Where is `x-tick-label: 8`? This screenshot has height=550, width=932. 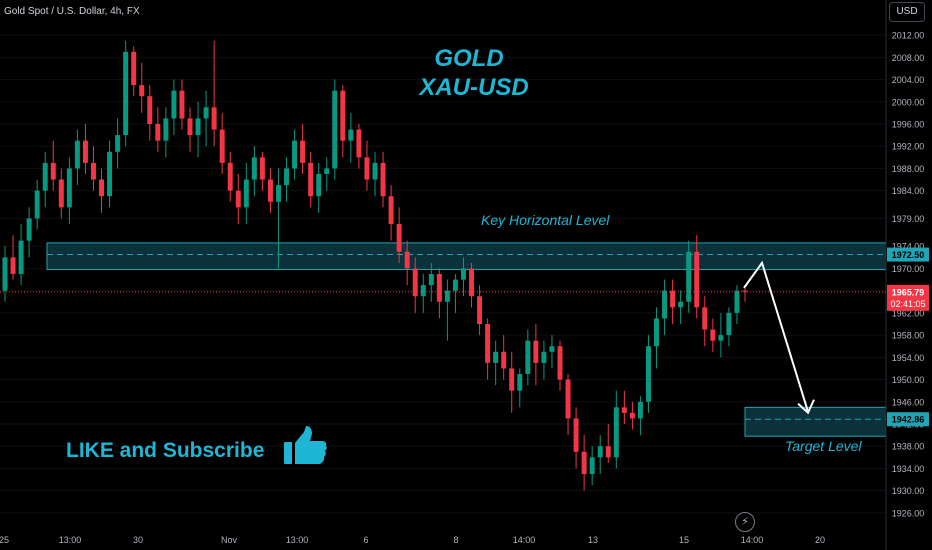
x-tick-label: 8 is located at coordinates (455, 540).